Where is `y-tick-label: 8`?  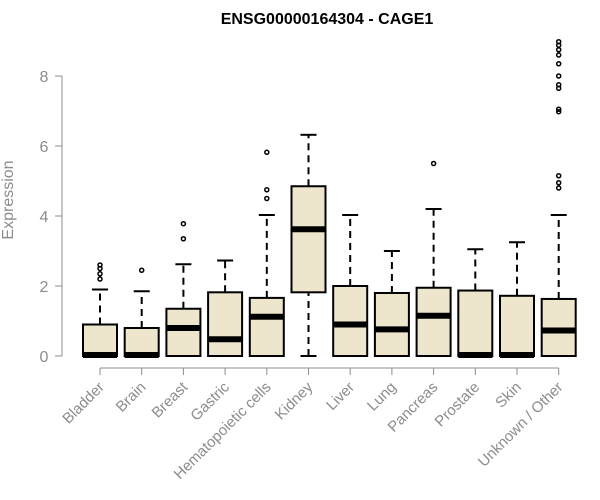
y-tick-label: 8 is located at coordinates (44, 77).